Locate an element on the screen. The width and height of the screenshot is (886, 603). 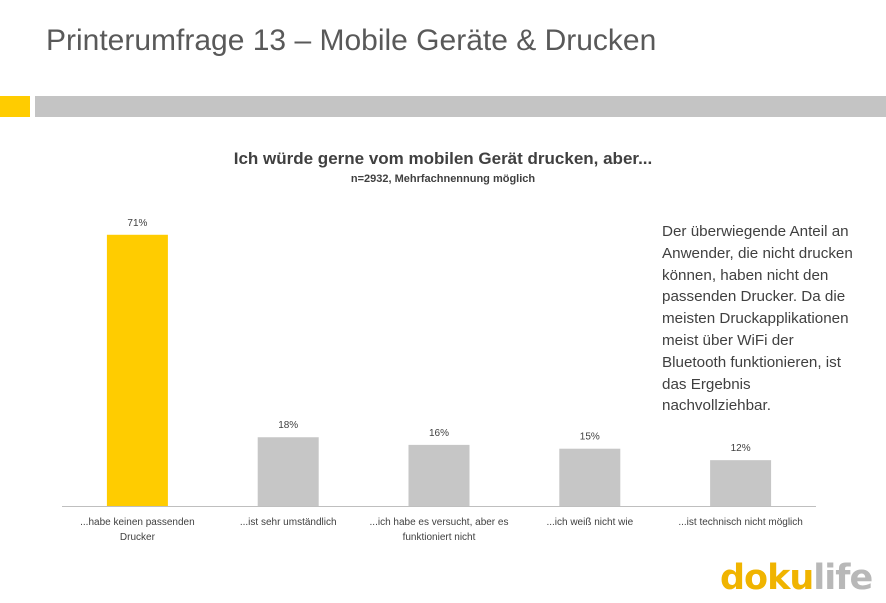
category-label-3: ...ich weiß nicht wie is located at coordinates (589, 522).